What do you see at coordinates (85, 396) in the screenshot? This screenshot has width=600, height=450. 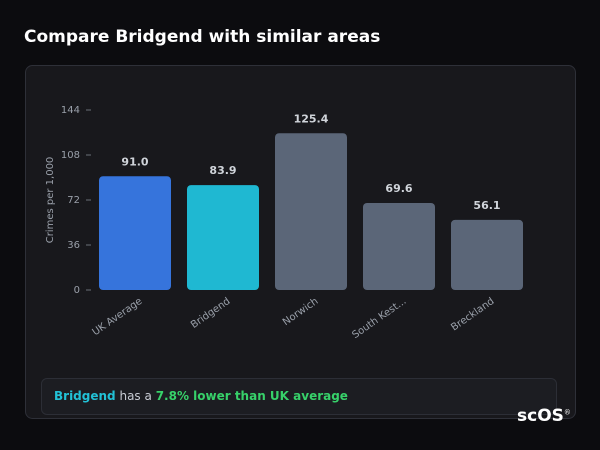 I see `summary-area: Bridgend` at bounding box center [85, 396].